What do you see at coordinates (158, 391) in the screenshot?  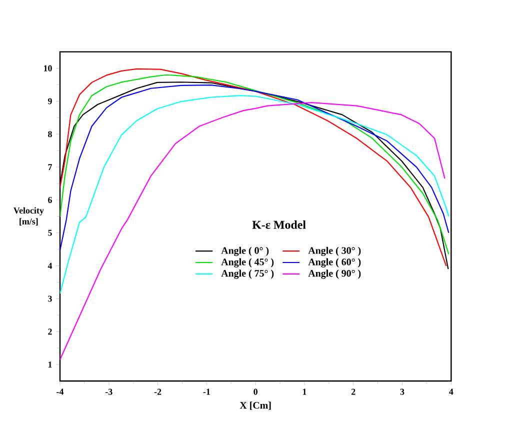 I see `x-tick-label: -2` at bounding box center [158, 391].